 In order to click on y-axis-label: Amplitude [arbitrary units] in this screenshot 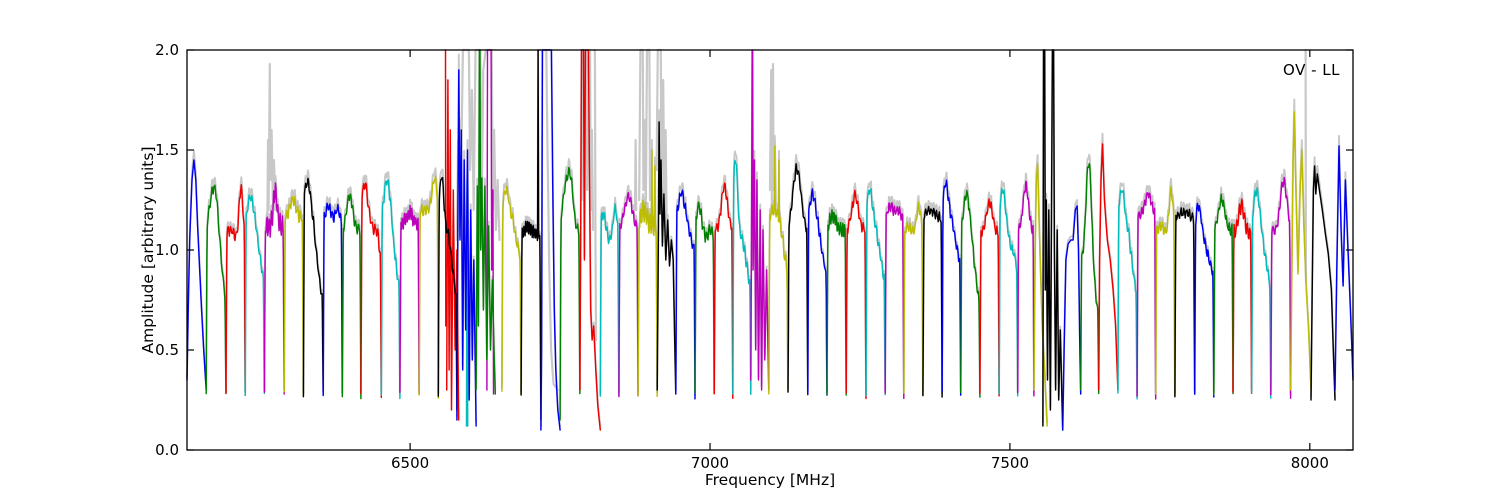, I will do `click(148, 250)`.